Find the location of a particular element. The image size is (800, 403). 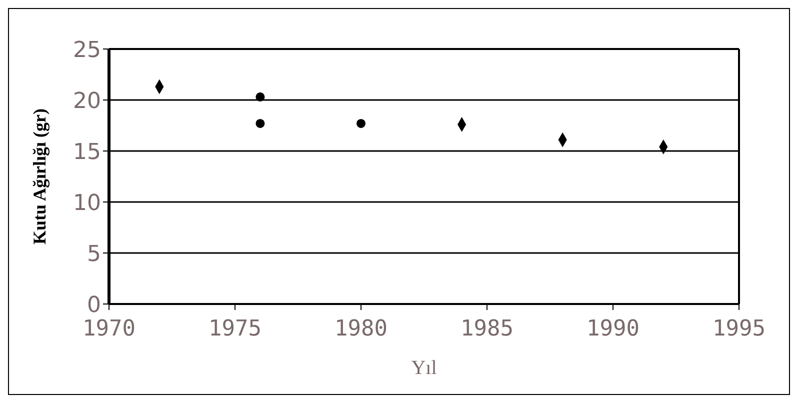

x-tick-label: 1980 is located at coordinates (361, 329).